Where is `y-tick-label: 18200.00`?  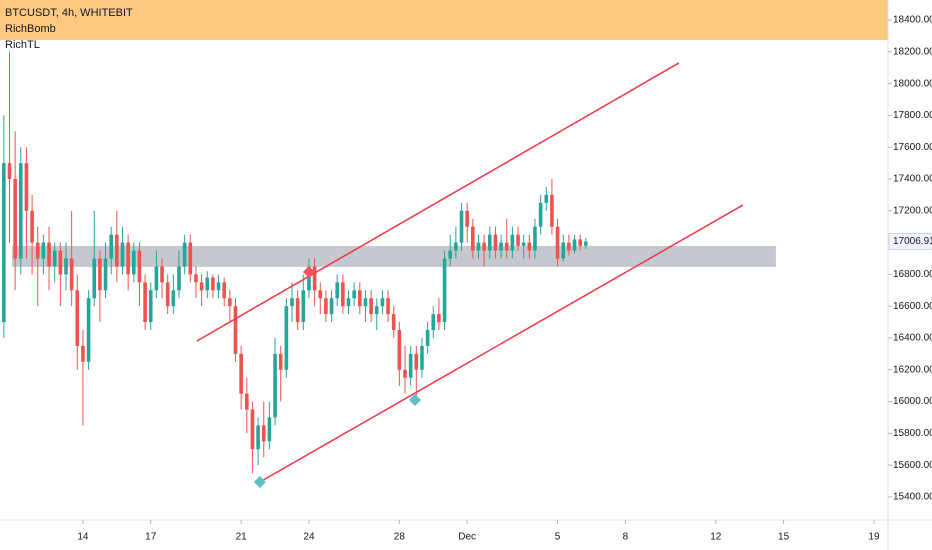
y-tick-label: 18200.00 is located at coordinates (912, 51).